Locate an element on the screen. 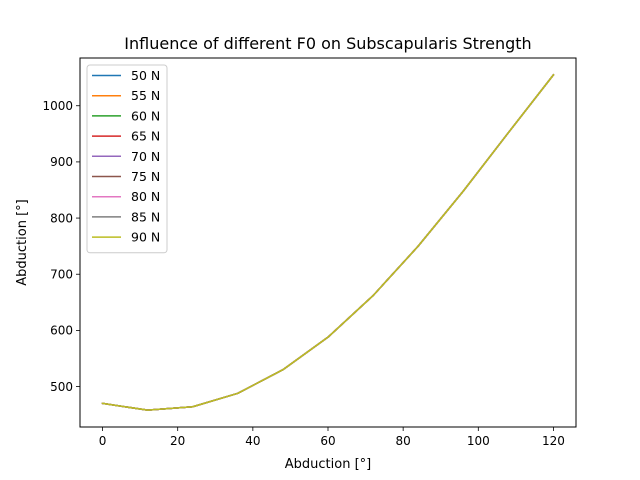 This screenshot has height=480, width=640. x-tick-label: 0 is located at coordinates (103, 441).